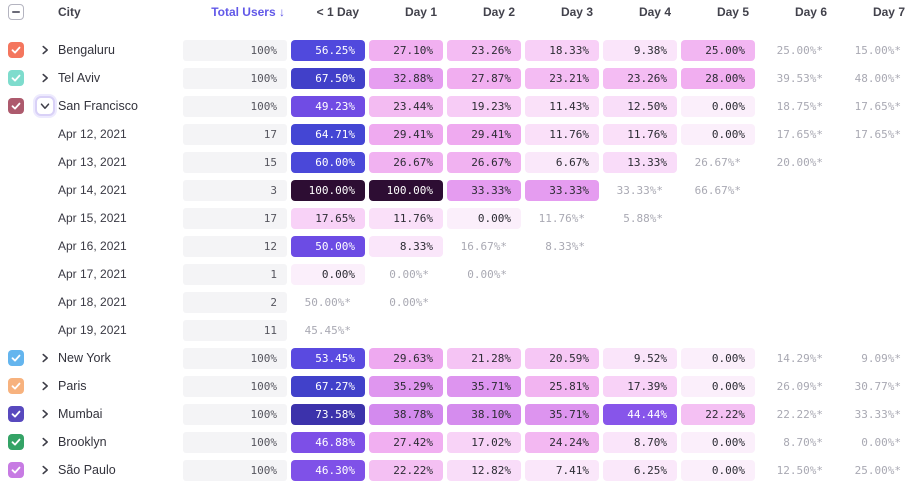 The height and width of the screenshot is (483, 920). What do you see at coordinates (328, 470) in the screenshot?
I see `retention-cell: 46.30%` at bounding box center [328, 470].